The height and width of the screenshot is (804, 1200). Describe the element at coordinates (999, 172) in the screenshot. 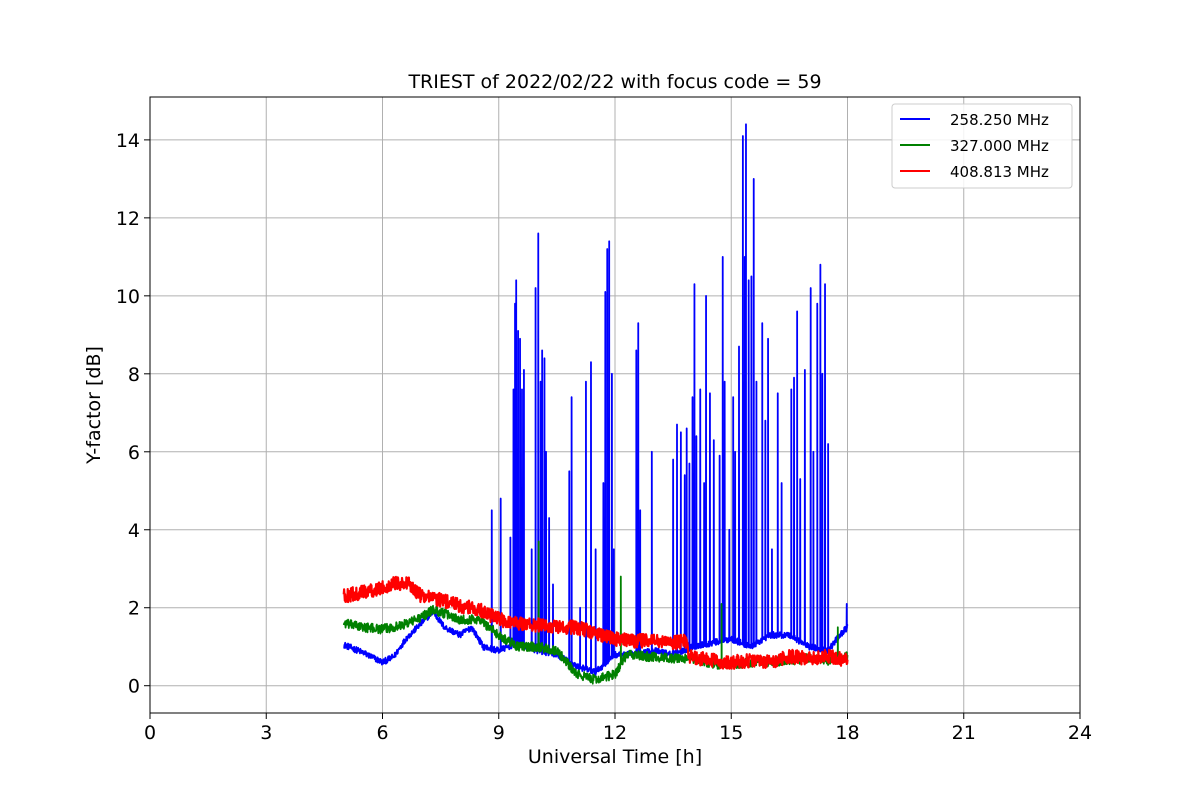

I see `legend-label: 408.813 MHz` at that location.